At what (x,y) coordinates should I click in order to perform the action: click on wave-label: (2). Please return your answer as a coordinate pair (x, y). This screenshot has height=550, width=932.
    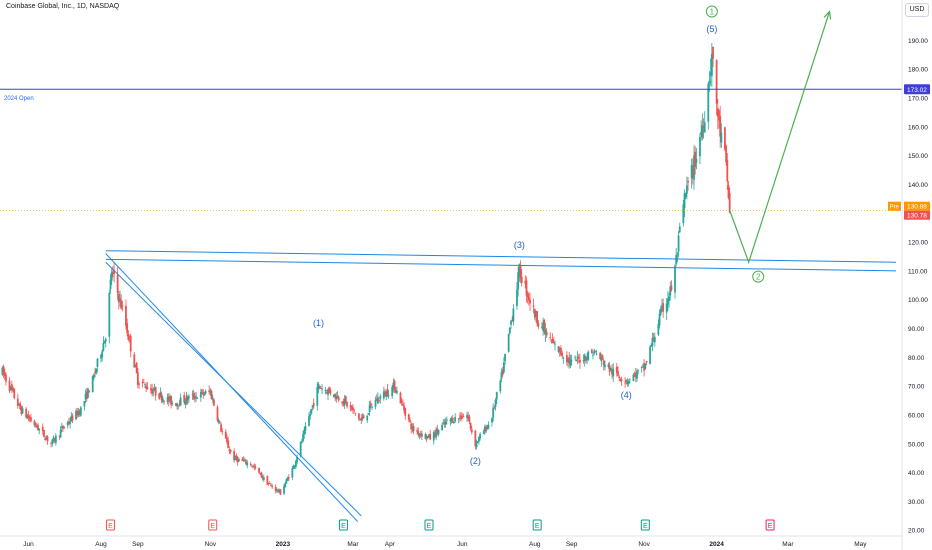
    Looking at the image, I should click on (475, 461).